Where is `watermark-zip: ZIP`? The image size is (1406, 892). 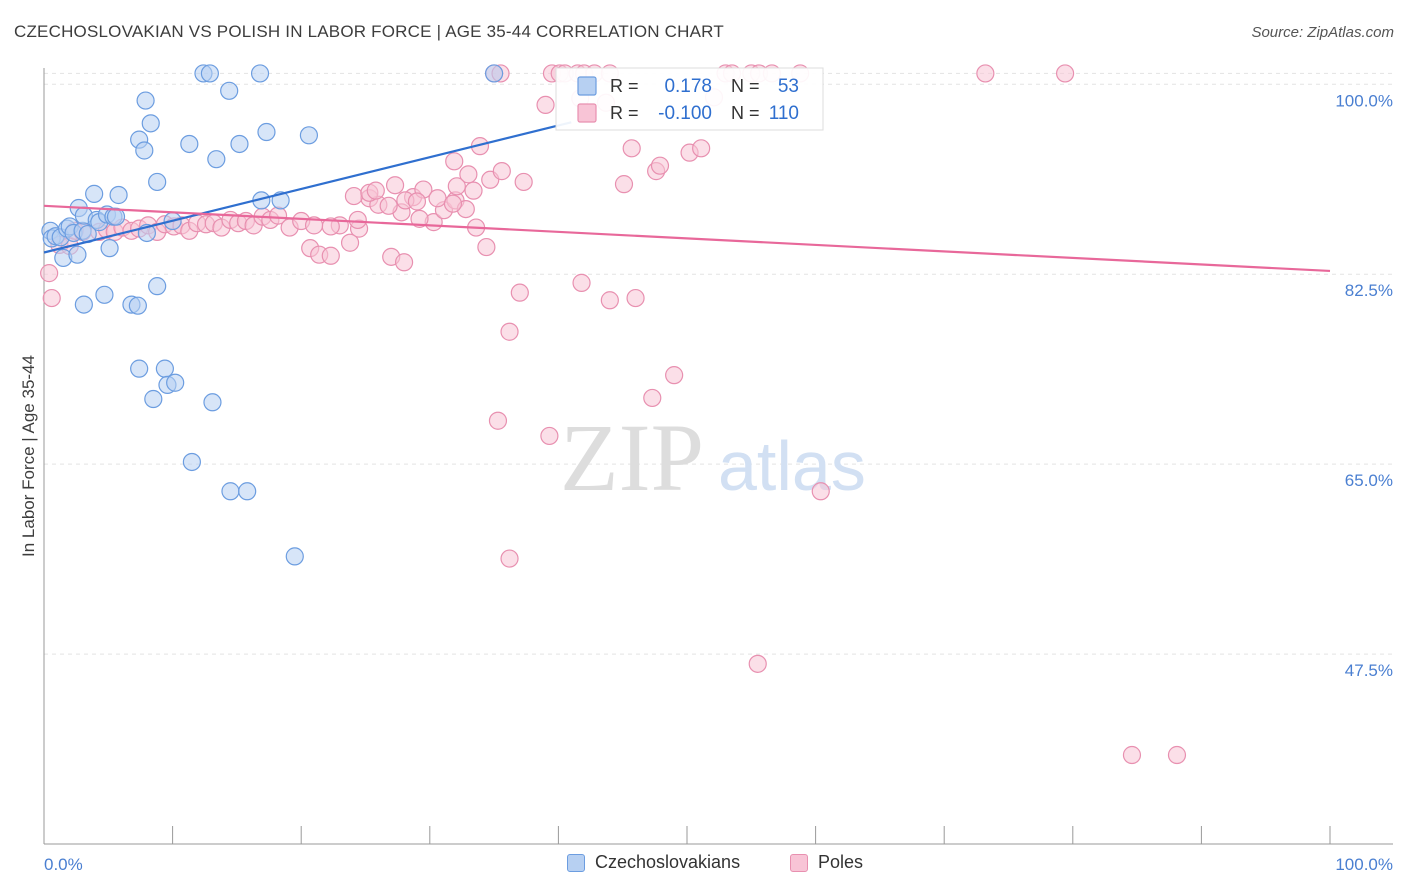
watermark-zip: ZIP is located at coordinates (632, 457).